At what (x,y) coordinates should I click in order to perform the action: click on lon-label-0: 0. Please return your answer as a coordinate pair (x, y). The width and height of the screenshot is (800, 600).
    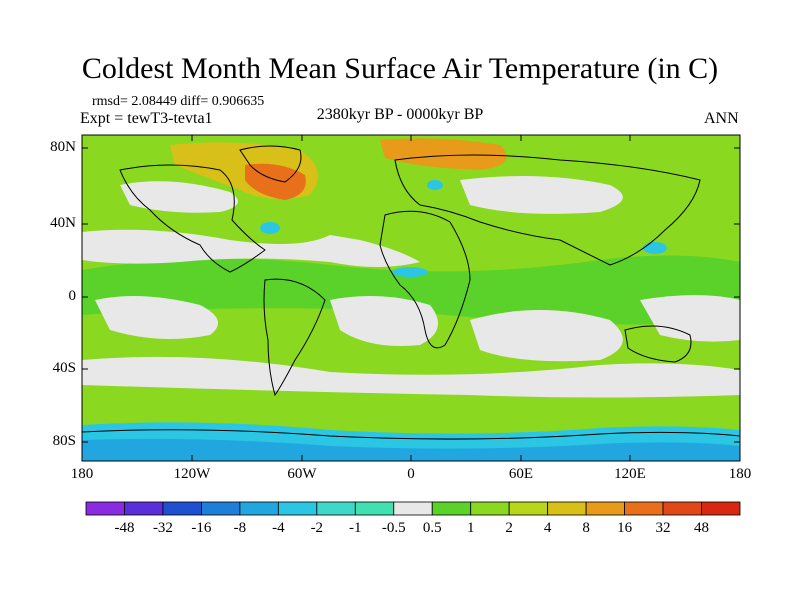
    Looking at the image, I should click on (411, 474).